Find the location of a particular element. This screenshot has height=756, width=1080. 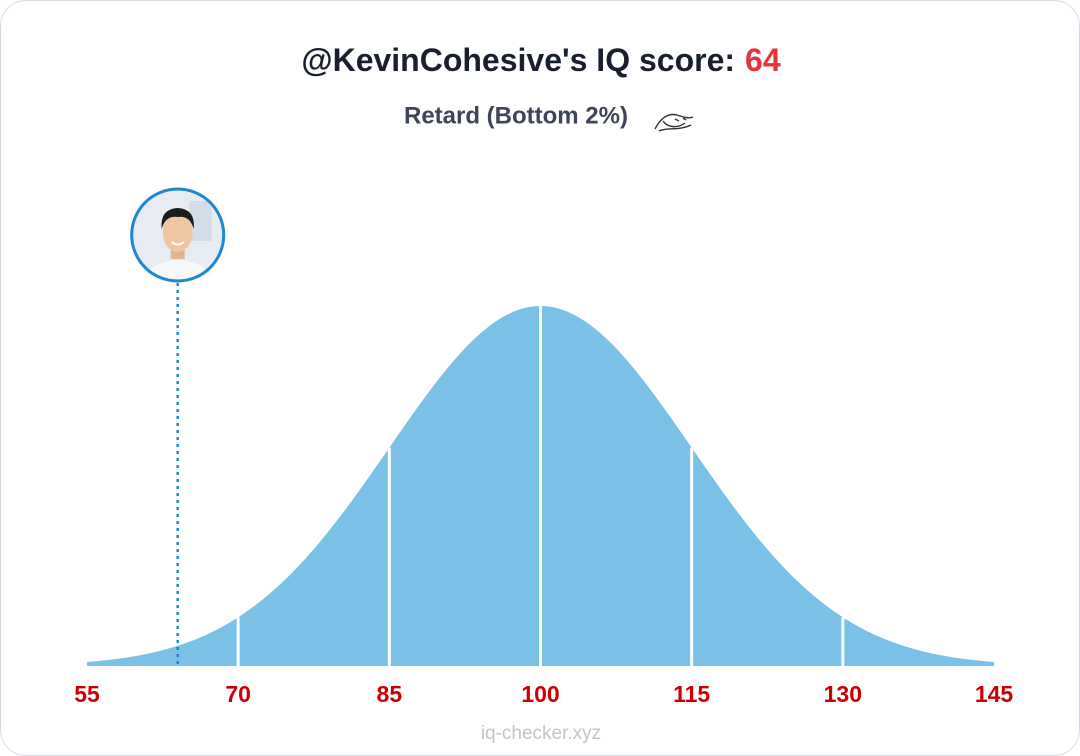

x-tick-label: 70 is located at coordinates (238, 694).